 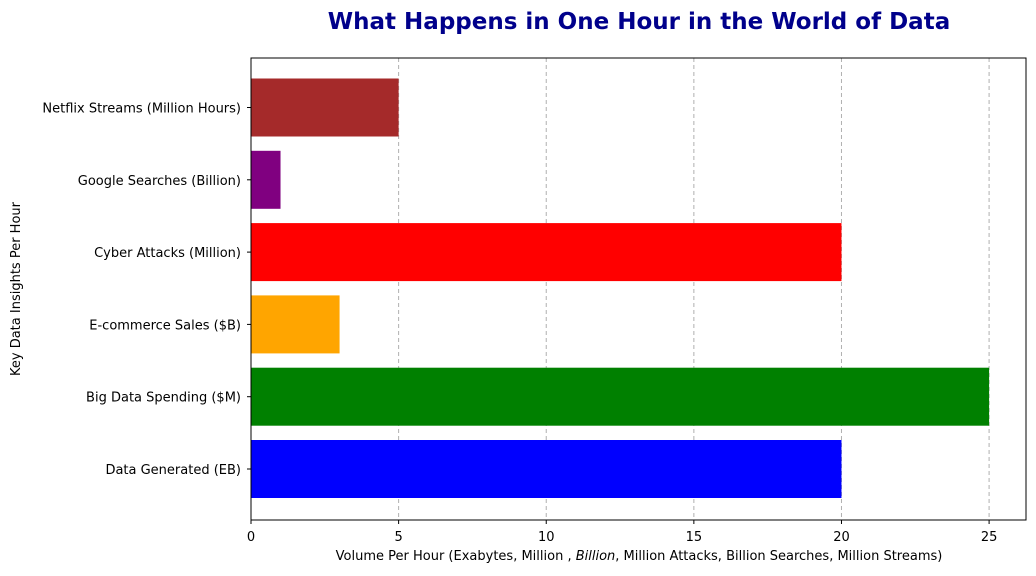 I want to click on x-tick-label: 0, so click(x=251, y=537).